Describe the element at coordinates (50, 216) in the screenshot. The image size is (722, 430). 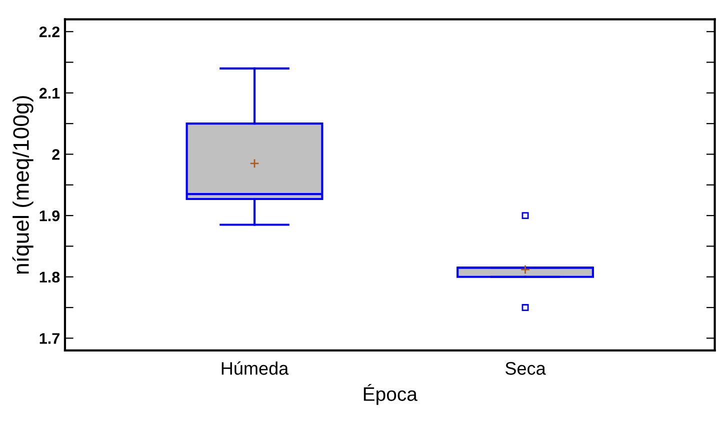
I see `y-tick-label: 1.9` at that location.